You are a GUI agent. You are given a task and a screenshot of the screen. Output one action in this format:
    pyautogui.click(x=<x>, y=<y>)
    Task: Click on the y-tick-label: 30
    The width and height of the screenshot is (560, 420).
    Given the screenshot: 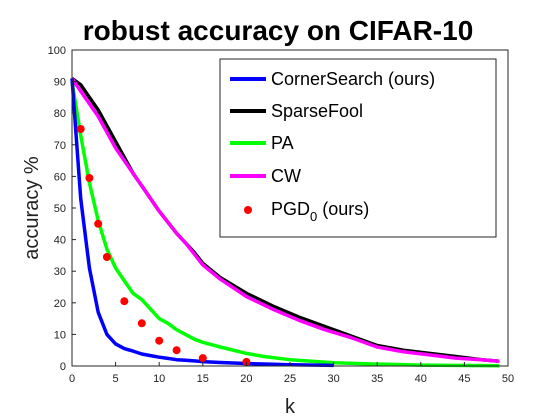 What is the action you would take?
    pyautogui.click(x=60, y=272)
    